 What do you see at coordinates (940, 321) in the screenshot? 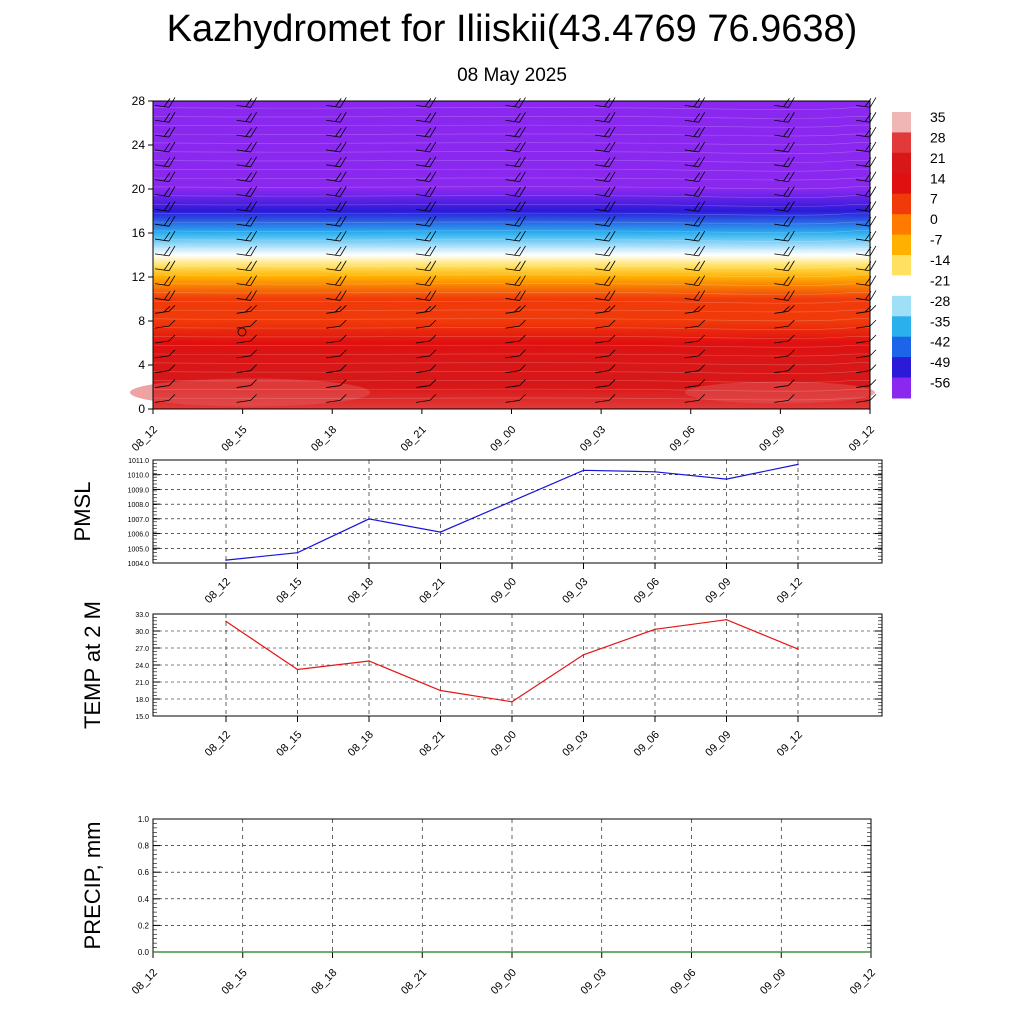
I see `colorbar-label: -35` at bounding box center [940, 321].